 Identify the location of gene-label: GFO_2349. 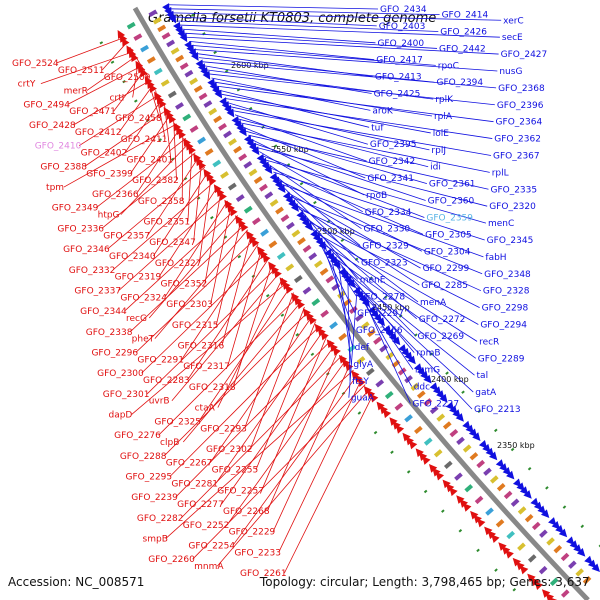
(75, 209).